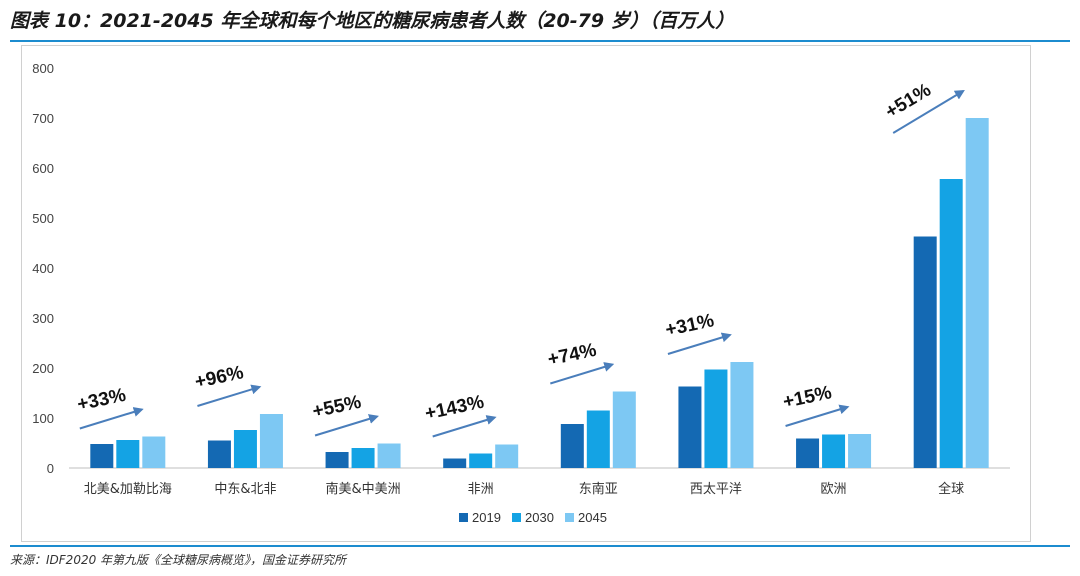 Image resolution: width=1080 pixels, height=576 pixels. I want to click on category-label: 南美&中美洲, so click(362, 489).